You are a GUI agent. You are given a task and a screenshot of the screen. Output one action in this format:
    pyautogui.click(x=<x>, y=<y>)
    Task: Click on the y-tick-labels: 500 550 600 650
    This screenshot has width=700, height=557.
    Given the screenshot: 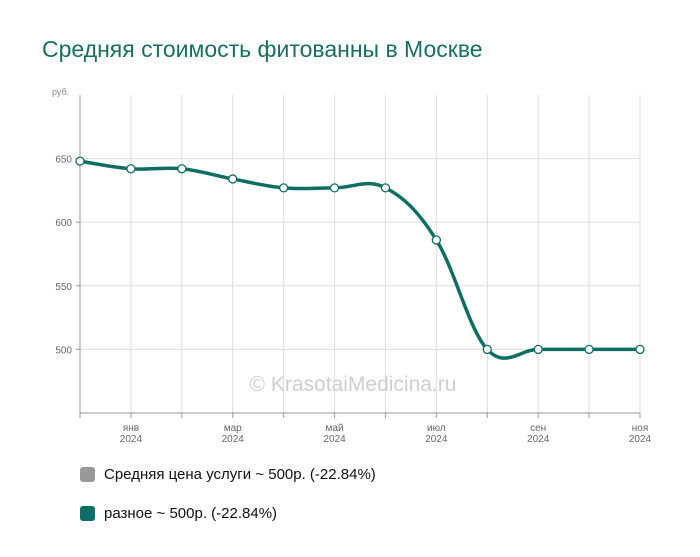 What is the action you would take?
    pyautogui.click(x=63, y=256)
    